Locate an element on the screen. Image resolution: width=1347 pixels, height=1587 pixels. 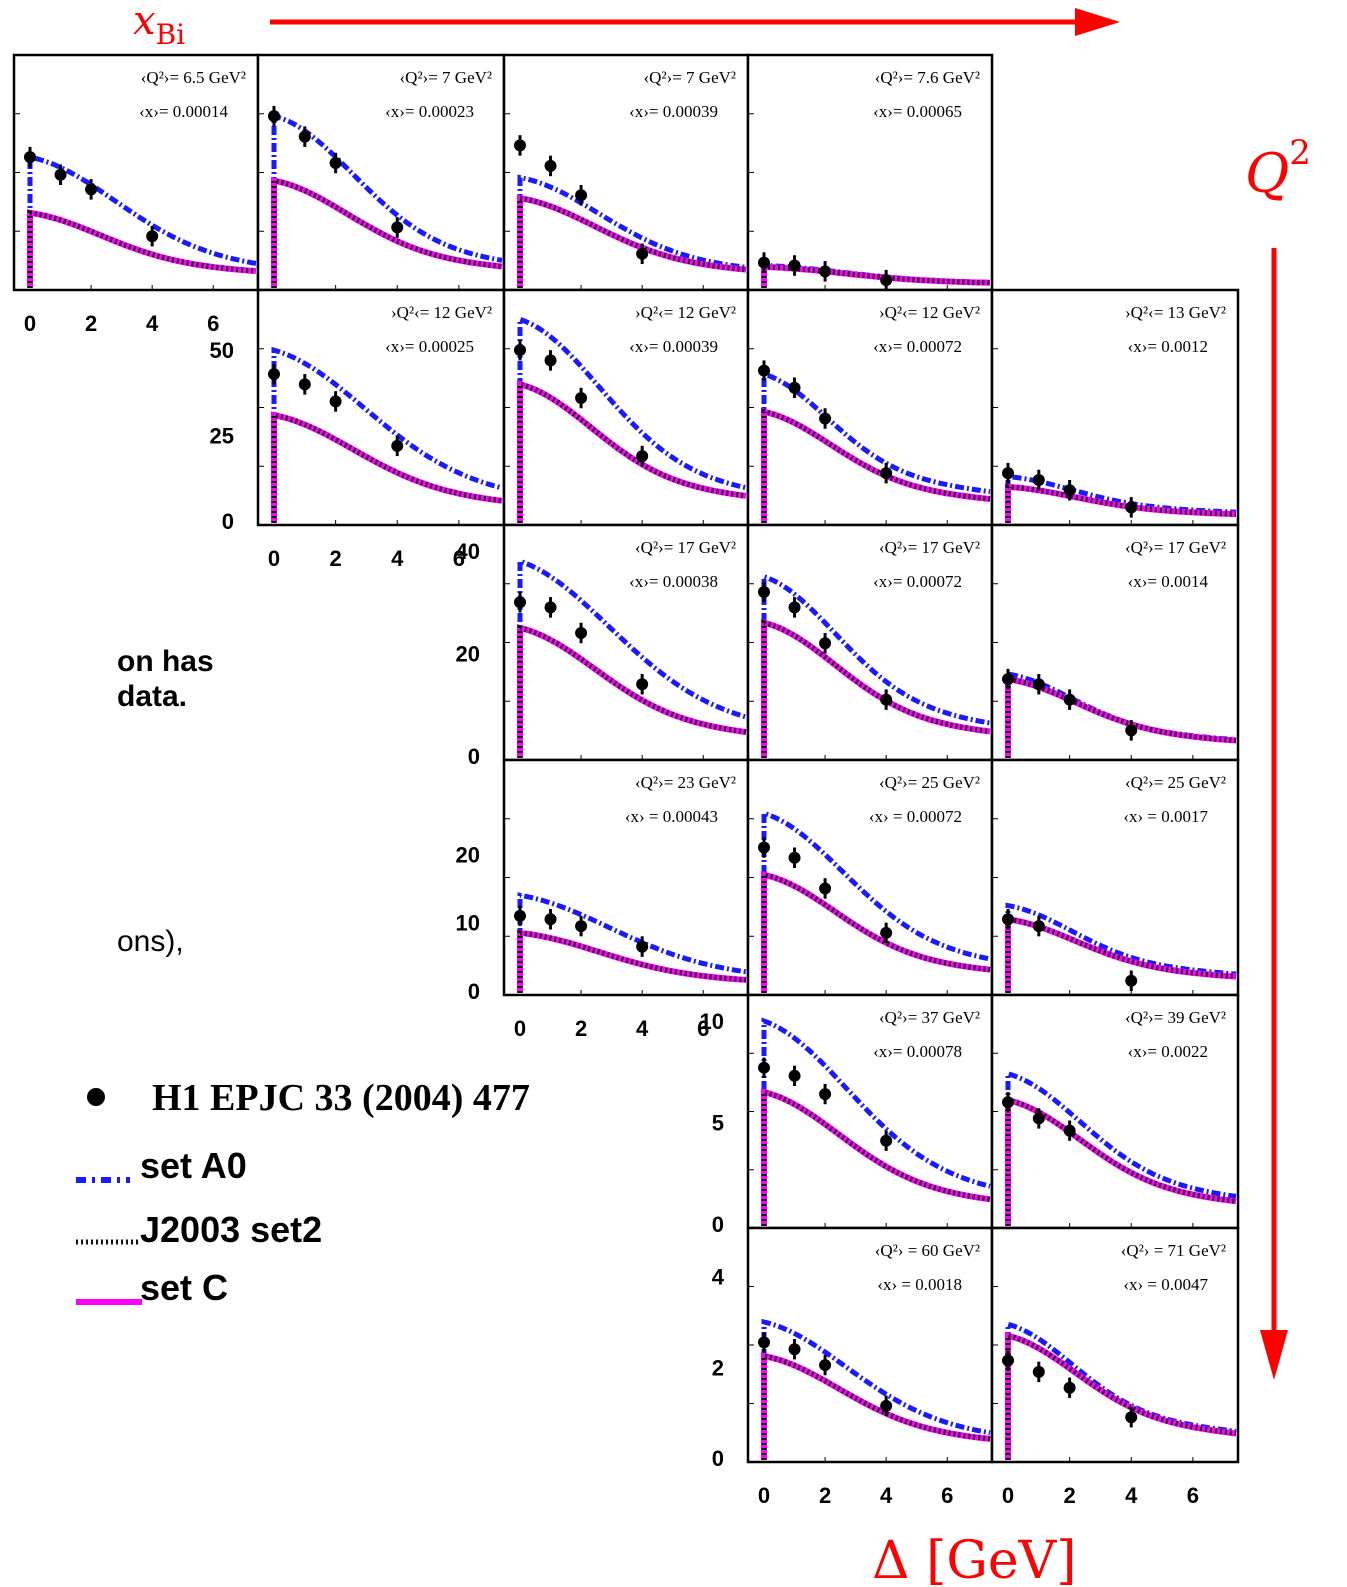
legend-setc-label: set C is located at coordinates (184, 1287).